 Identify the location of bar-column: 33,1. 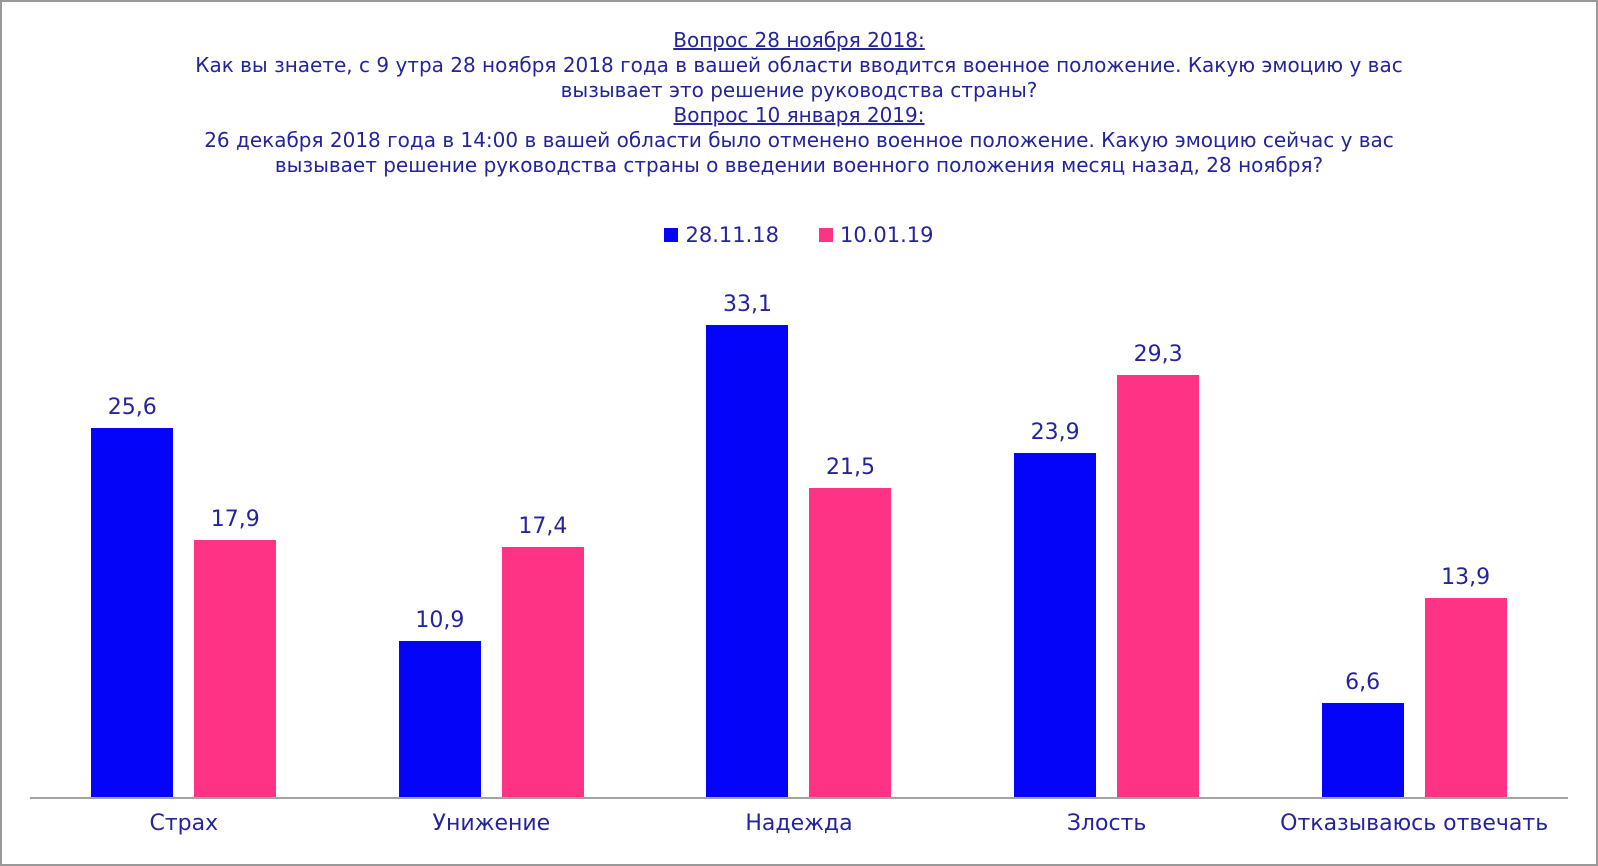
(747, 545).